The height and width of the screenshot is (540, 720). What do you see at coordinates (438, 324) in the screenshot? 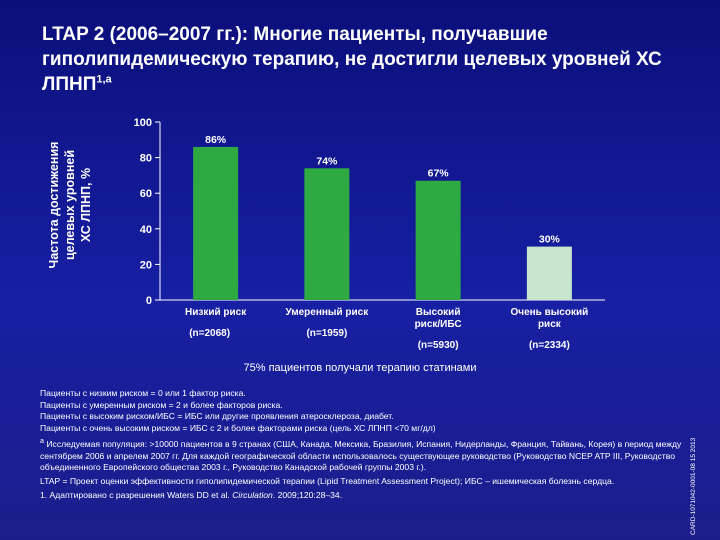
I see `category-label-3: риск/ИБС` at bounding box center [438, 324].